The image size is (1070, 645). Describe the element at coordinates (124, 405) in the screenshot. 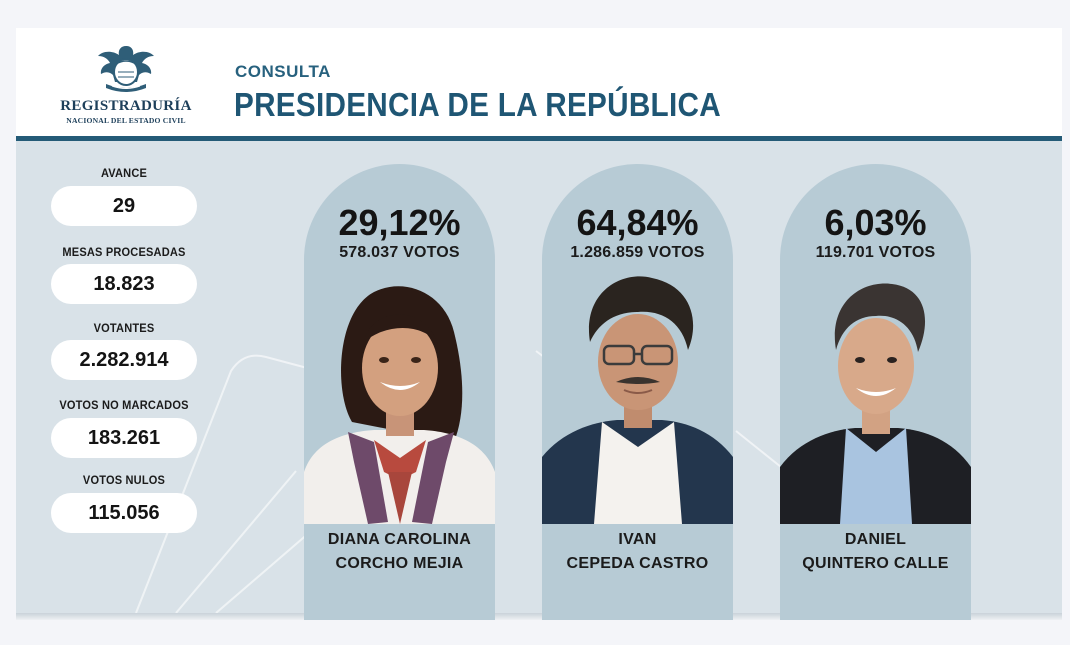

I see `votos-no-marcados-label: VOTOS NO MARCADOS` at that location.